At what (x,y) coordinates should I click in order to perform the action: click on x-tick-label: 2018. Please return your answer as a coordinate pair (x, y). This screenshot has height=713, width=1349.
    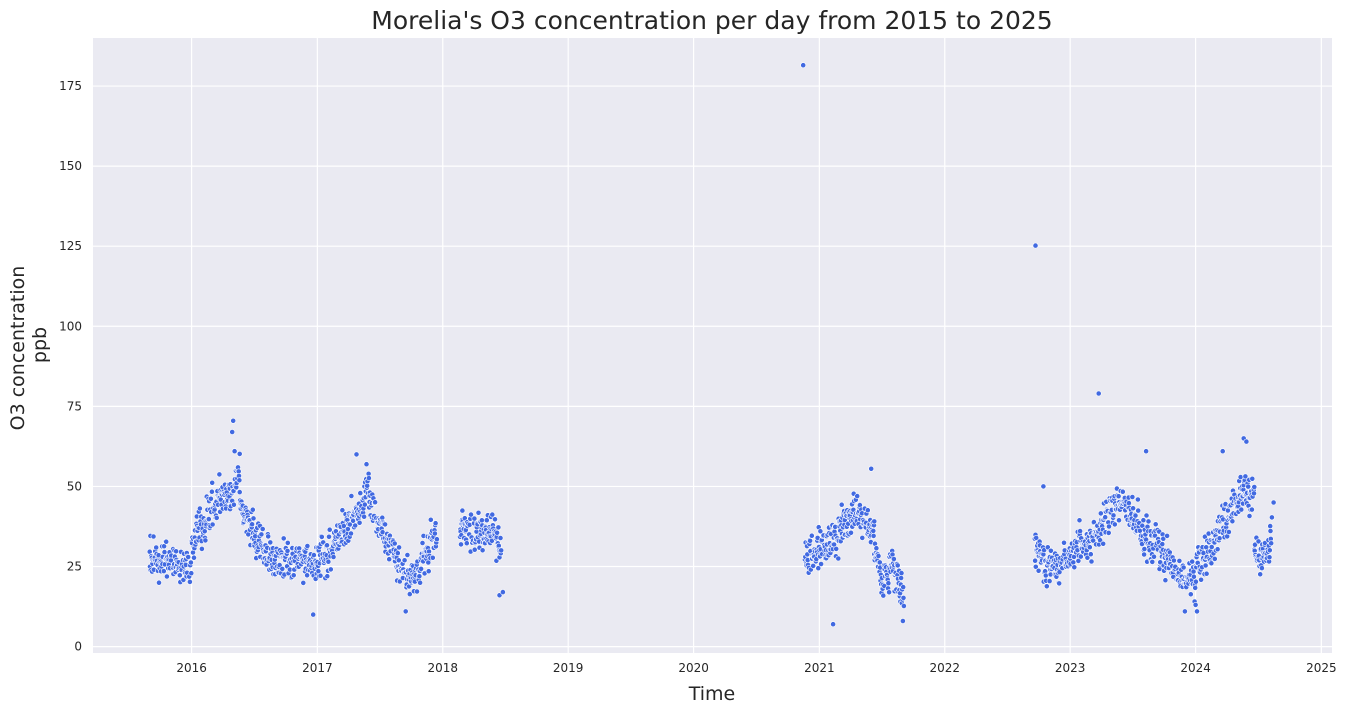
    Looking at the image, I should click on (443, 668).